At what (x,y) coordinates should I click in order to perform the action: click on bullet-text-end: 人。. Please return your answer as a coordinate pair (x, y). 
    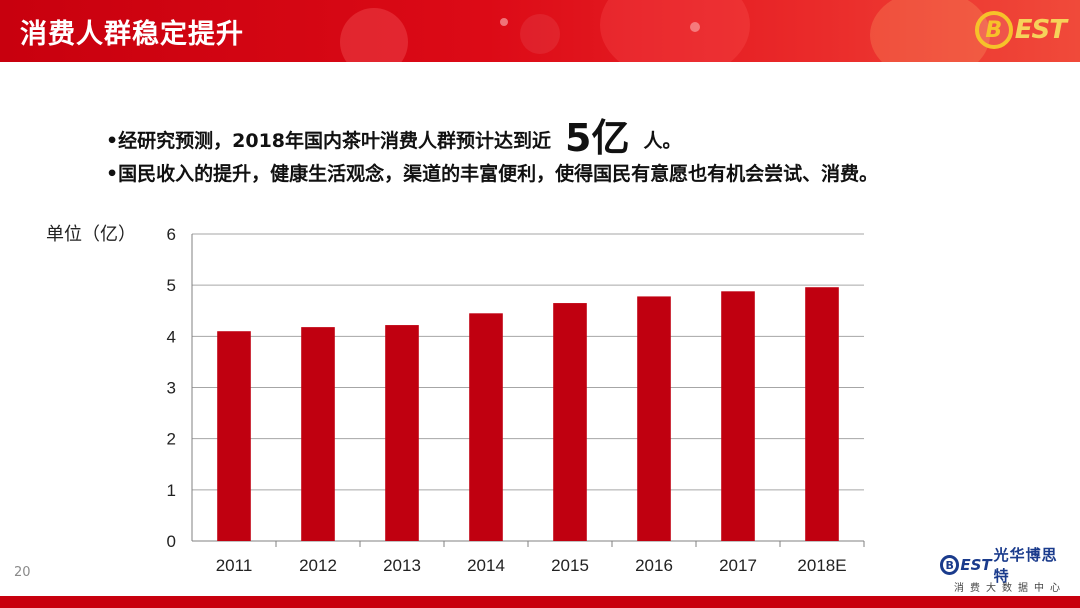
    Looking at the image, I should click on (662, 141).